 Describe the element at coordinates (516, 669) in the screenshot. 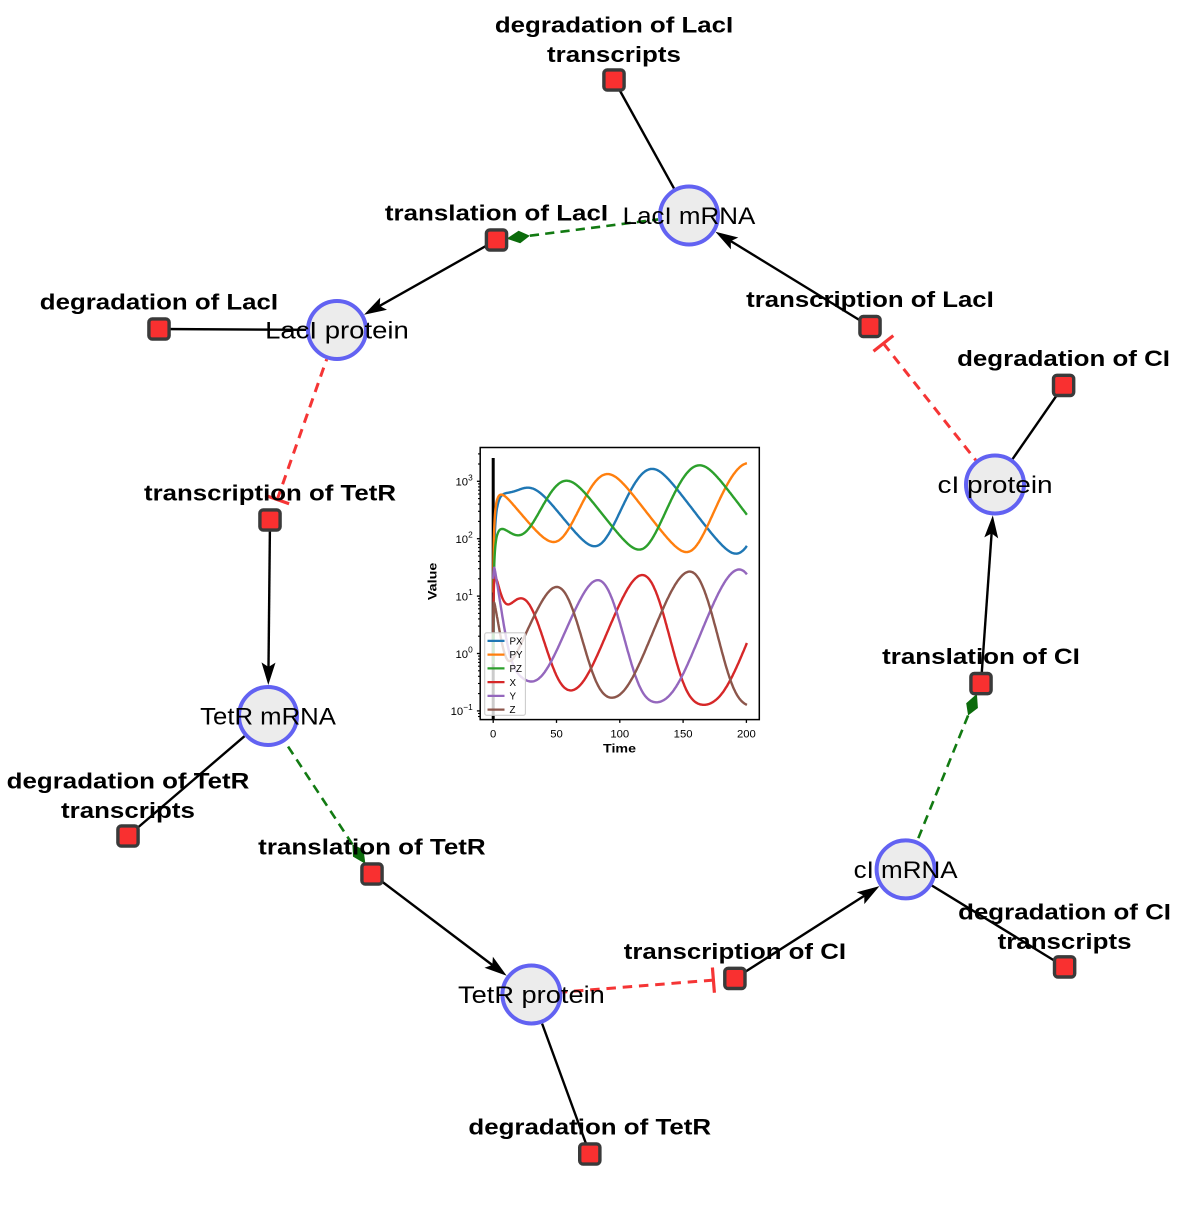

I see `svg-text: PZ` at that location.